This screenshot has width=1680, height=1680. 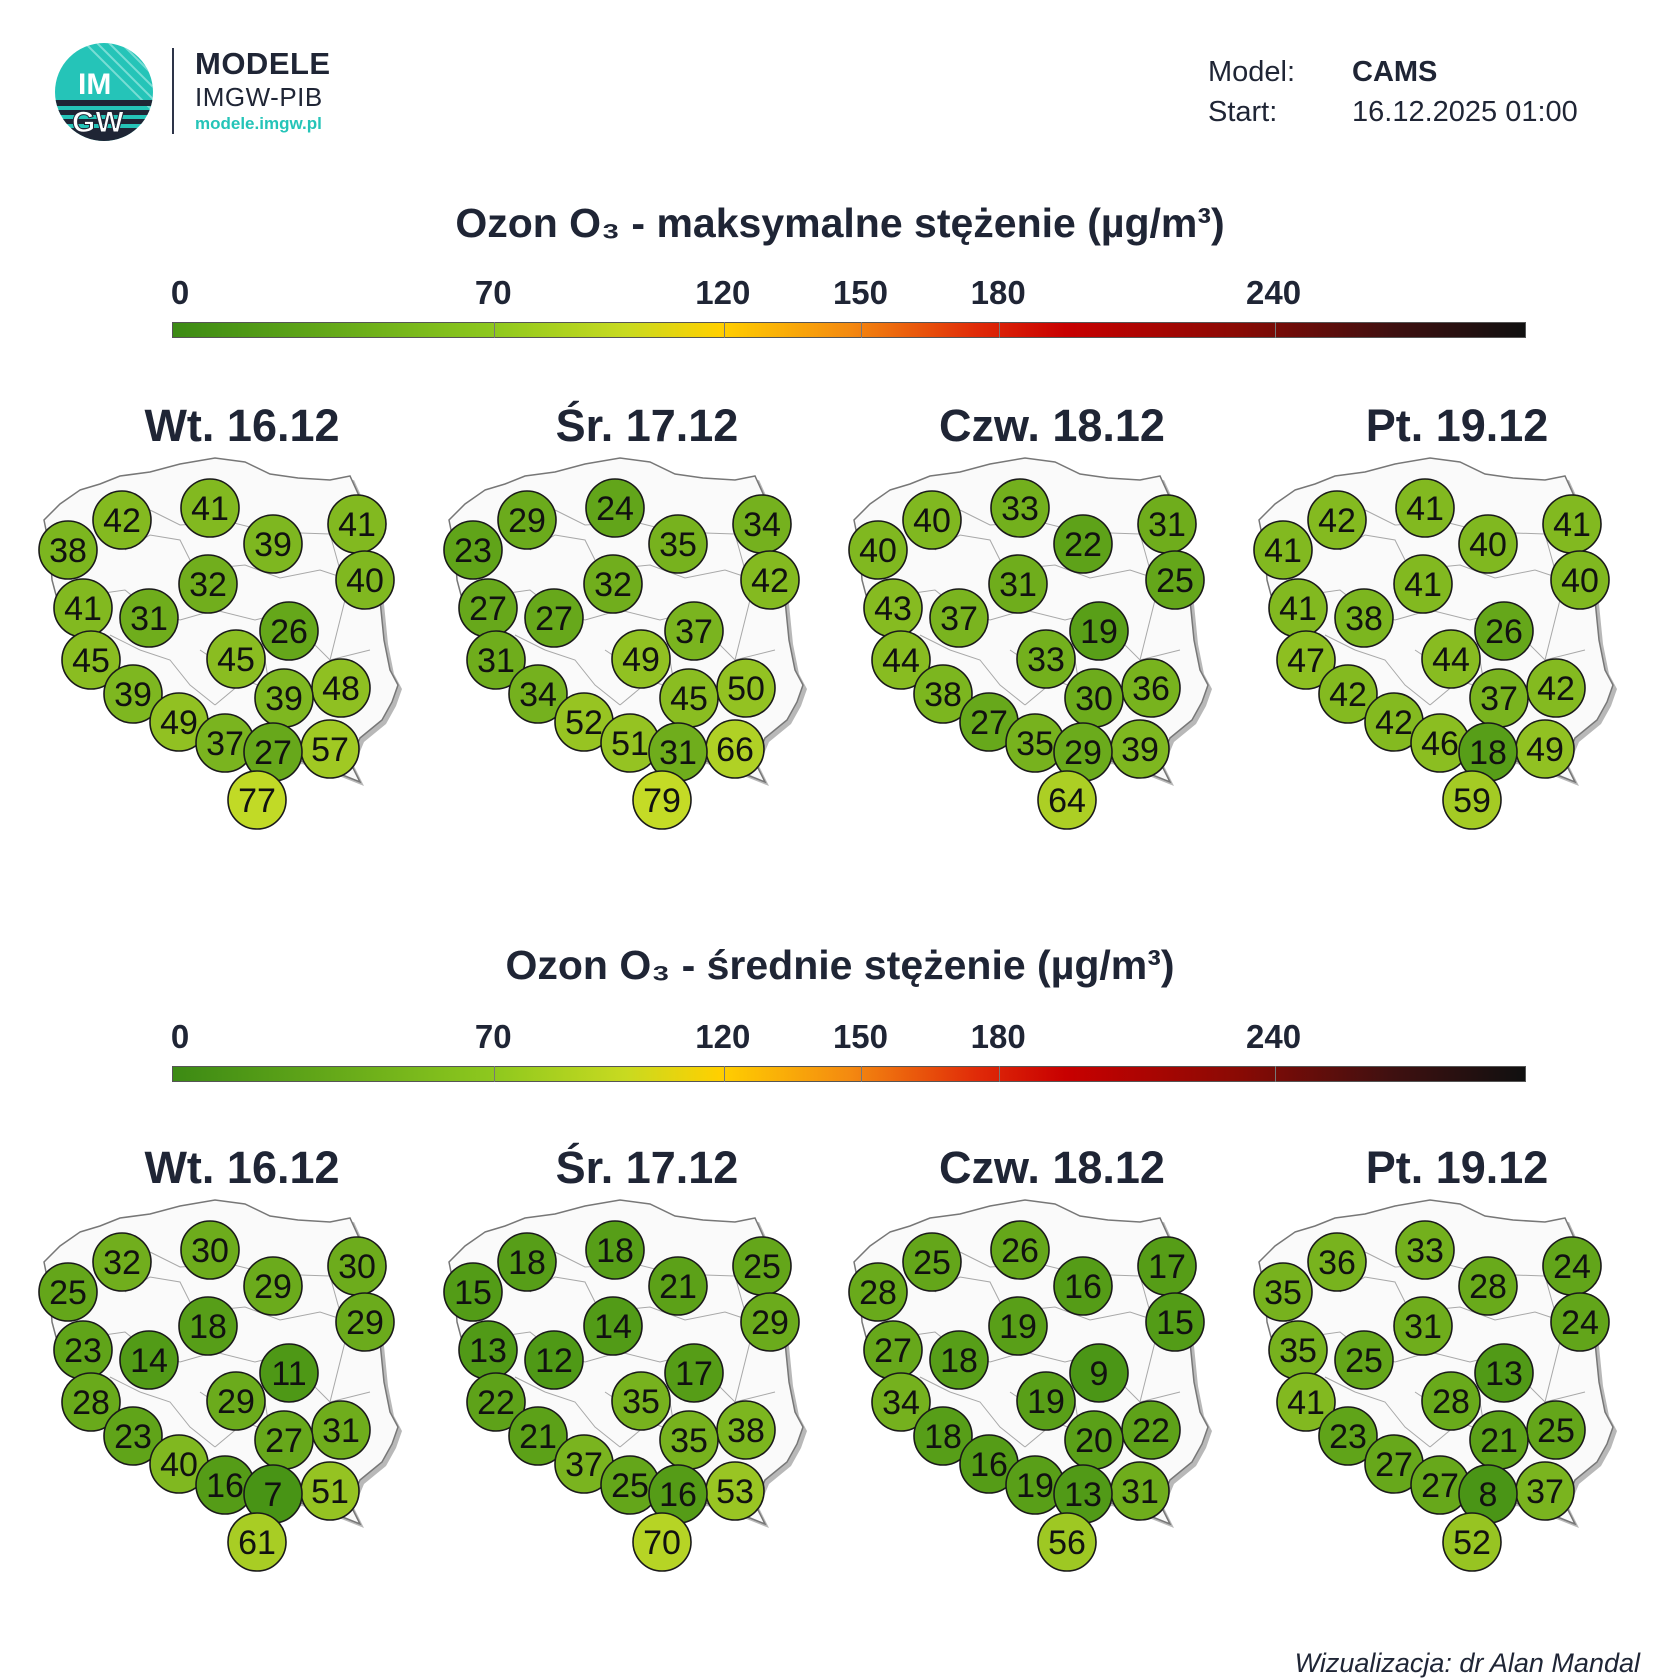 What do you see at coordinates (264, 92) in the screenshot?
I see `imgw-logo: IM GW MODELE IMGW-PIB modele.imgw.pl` at bounding box center [264, 92].